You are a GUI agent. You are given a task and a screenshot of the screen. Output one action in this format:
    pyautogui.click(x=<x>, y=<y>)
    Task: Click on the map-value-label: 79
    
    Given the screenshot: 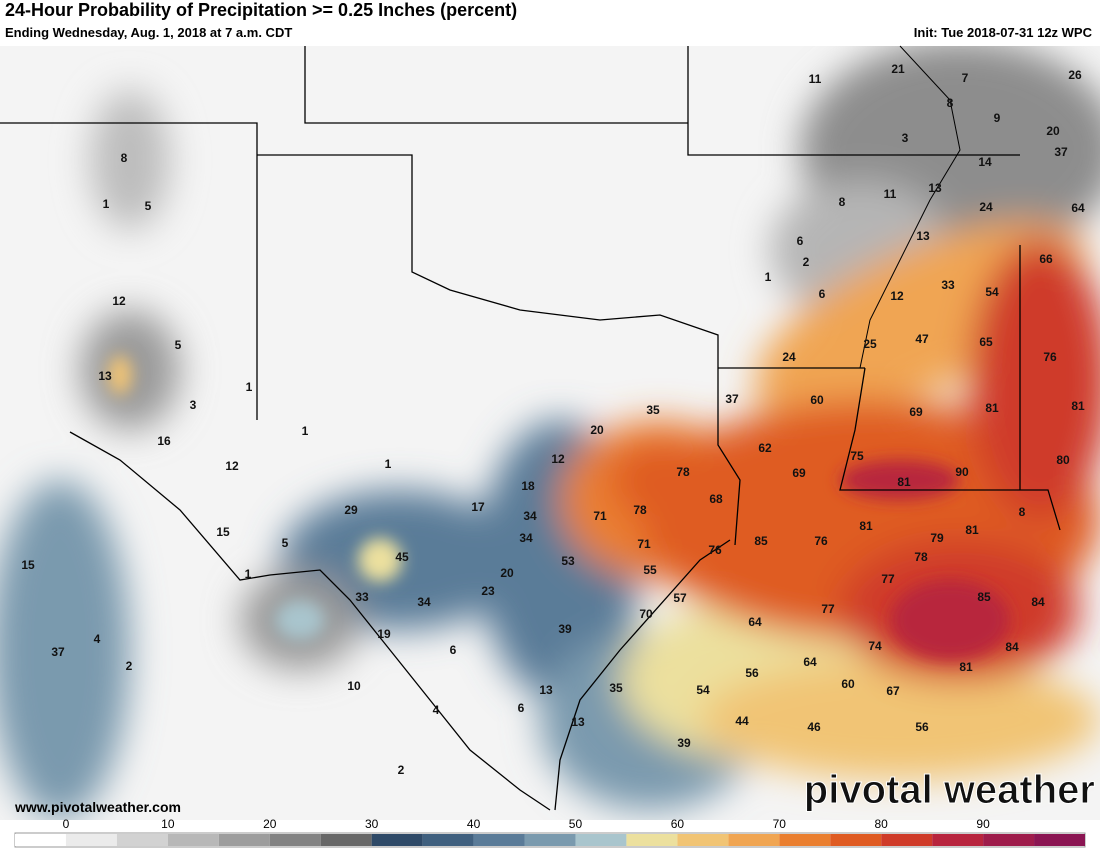 What is the action you would take?
    pyautogui.click(x=937, y=538)
    